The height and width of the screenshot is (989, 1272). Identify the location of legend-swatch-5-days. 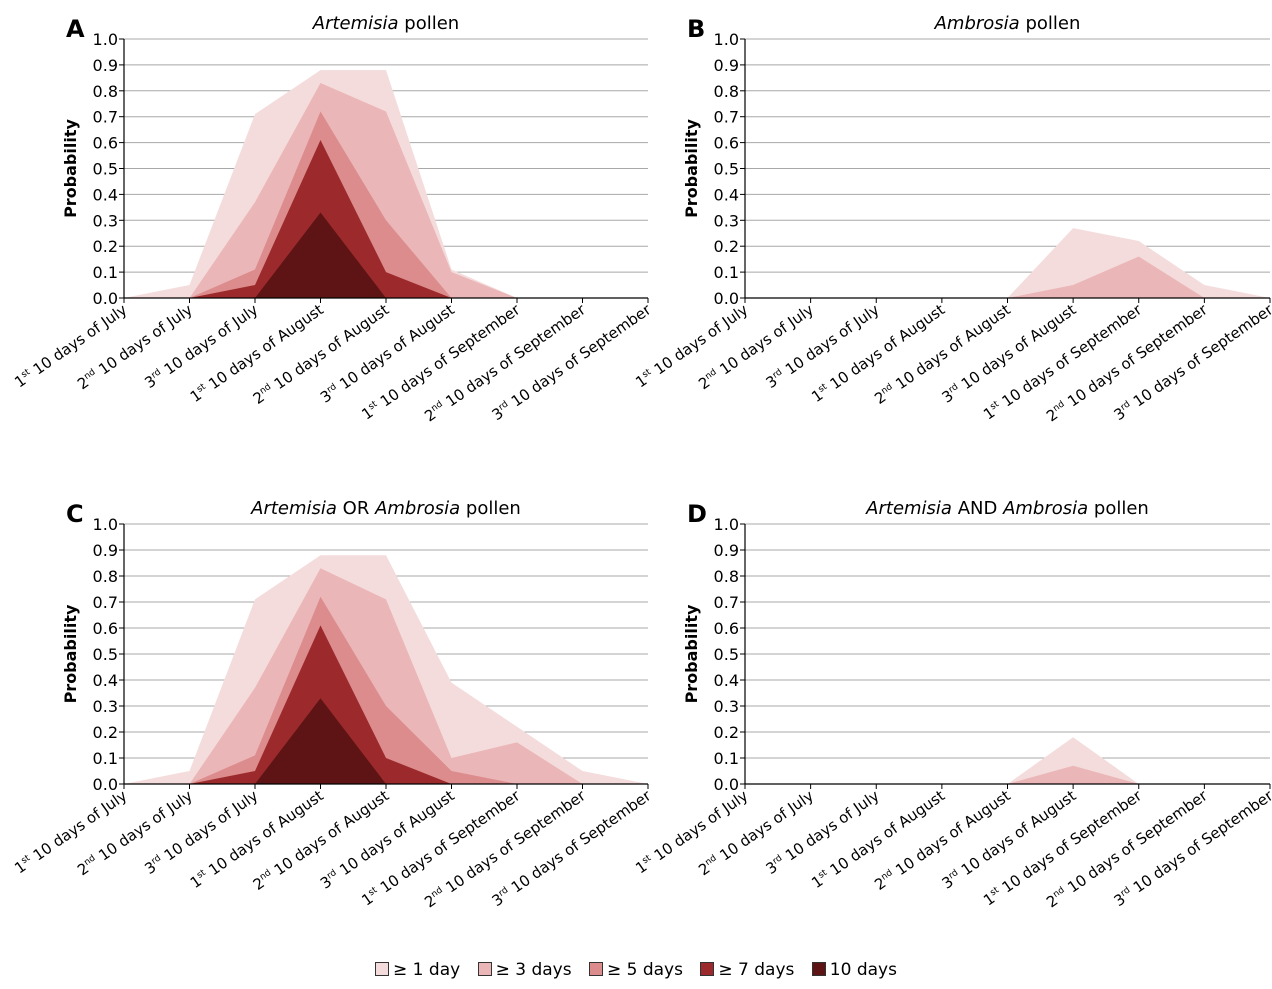
(595, 969).